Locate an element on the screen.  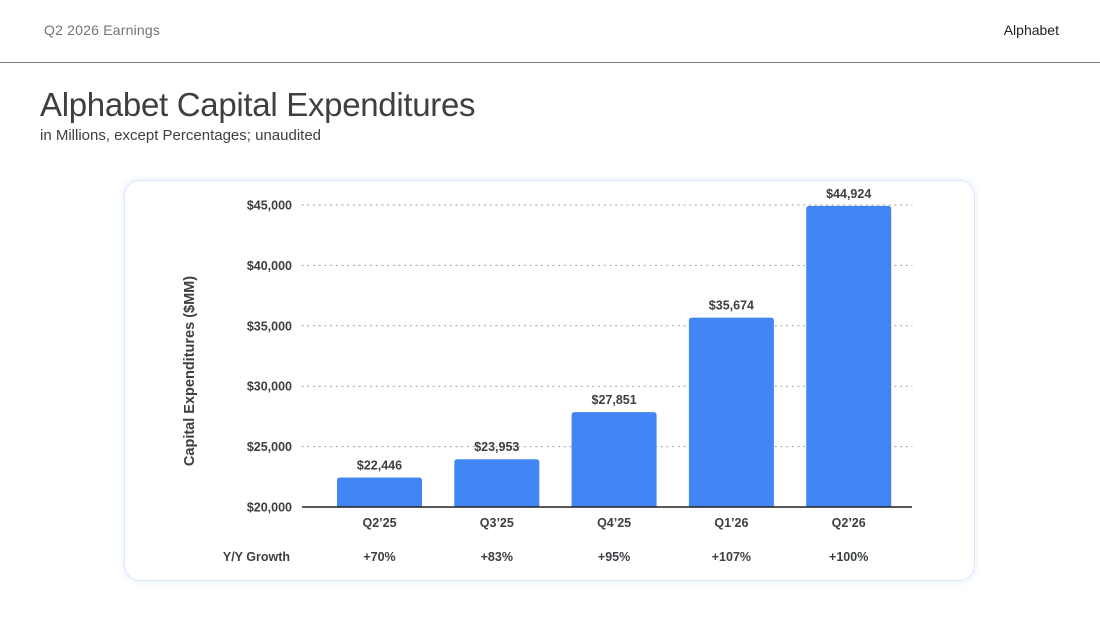
y-tick-label: $35,000 is located at coordinates (269, 326).